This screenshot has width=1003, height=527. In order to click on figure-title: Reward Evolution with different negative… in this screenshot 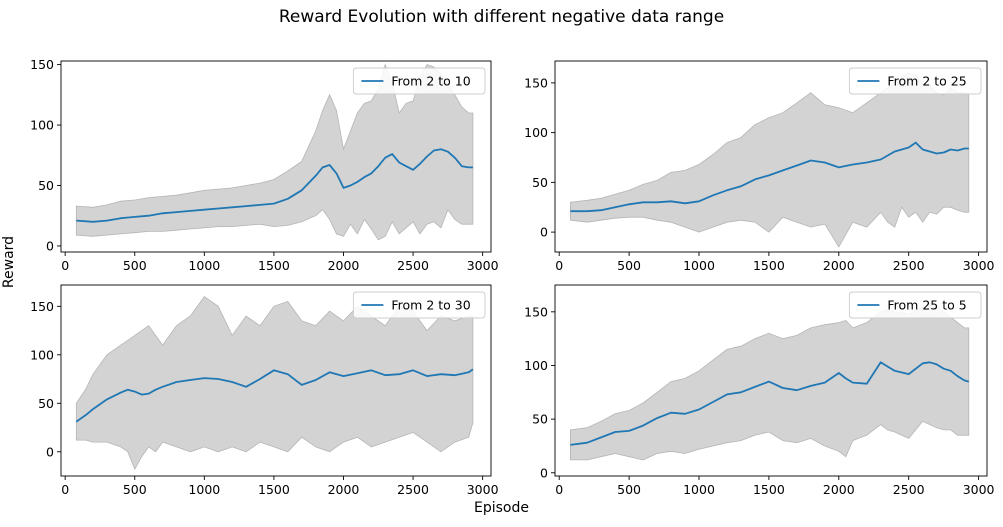, I will do `click(501, 17)`.